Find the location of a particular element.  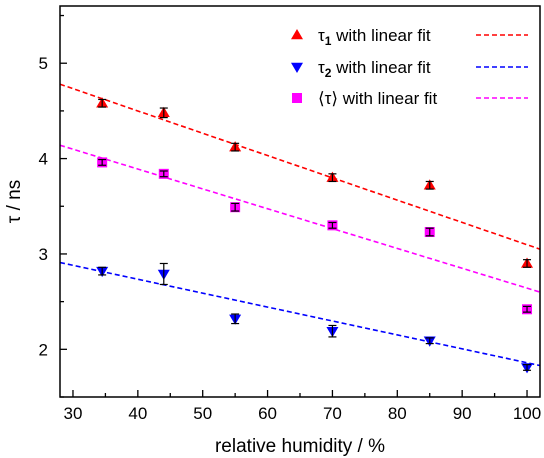

legend-entry-series-1: τ1 with linear fit is located at coordinates (409, 37).